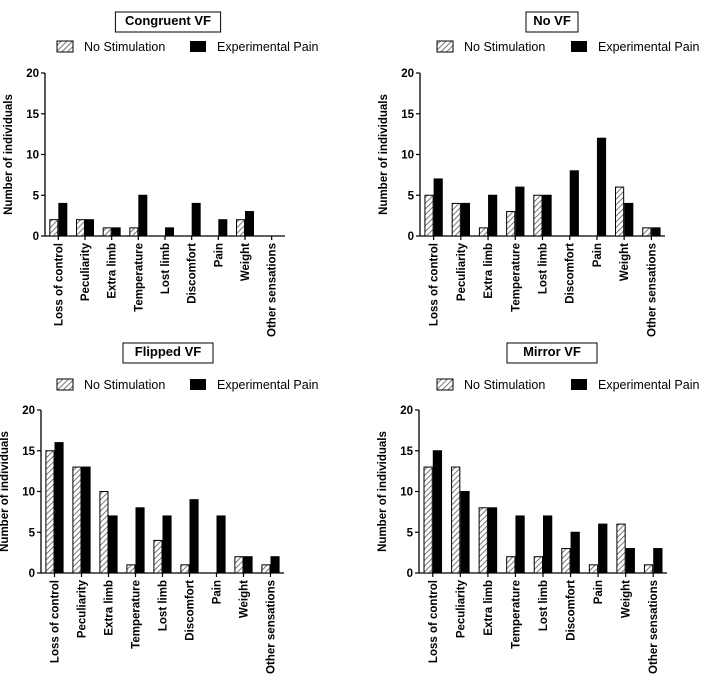 The image size is (708, 680). I want to click on chart-title: Congruent VF, so click(168, 20).